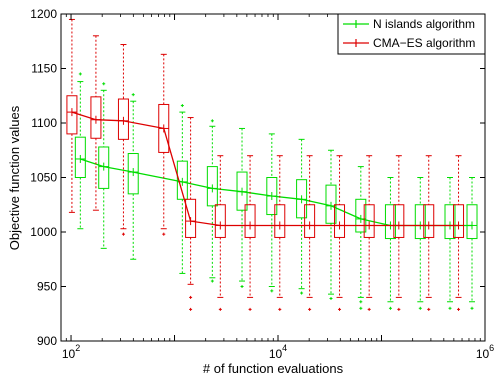 The width and height of the screenshot is (498, 379). Describe the element at coordinates (424, 24) in the screenshot. I see `legend-label-n-islands: N islands algorithm` at that location.